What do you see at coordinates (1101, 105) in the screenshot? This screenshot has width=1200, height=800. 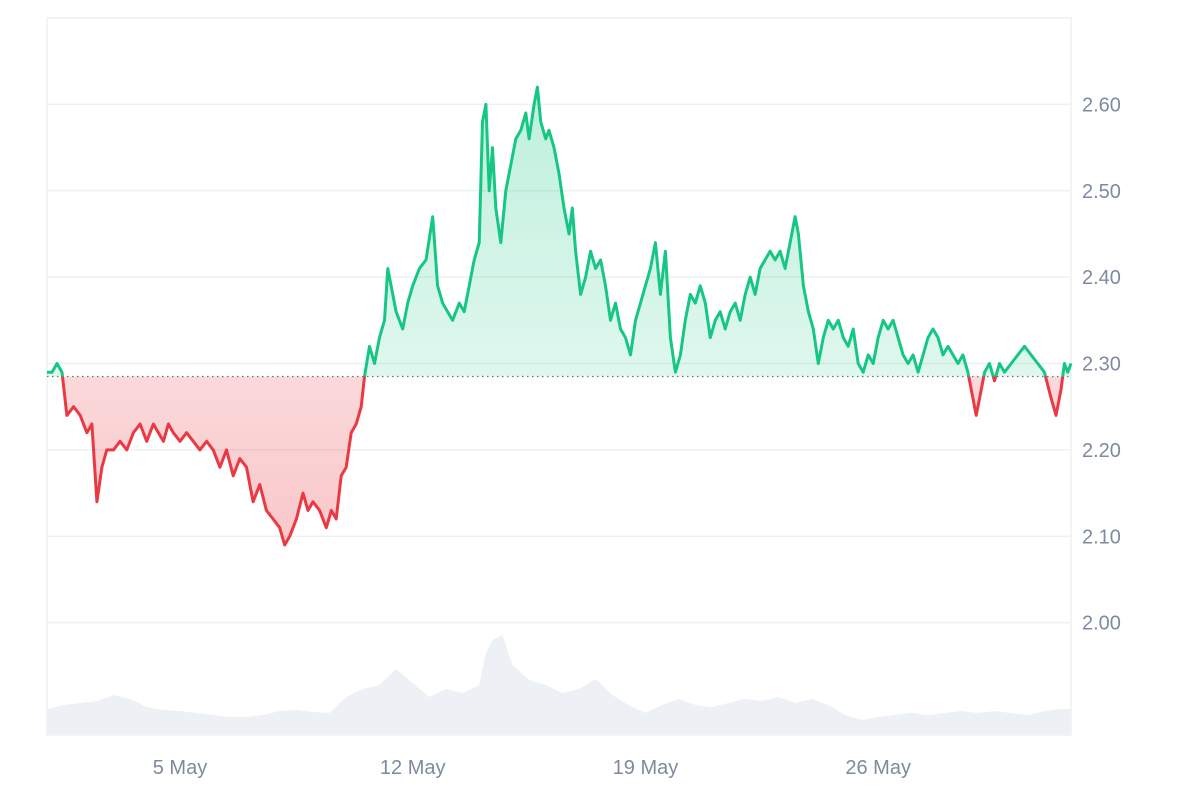 I see `y-tick-label: 2.60` at bounding box center [1101, 105].